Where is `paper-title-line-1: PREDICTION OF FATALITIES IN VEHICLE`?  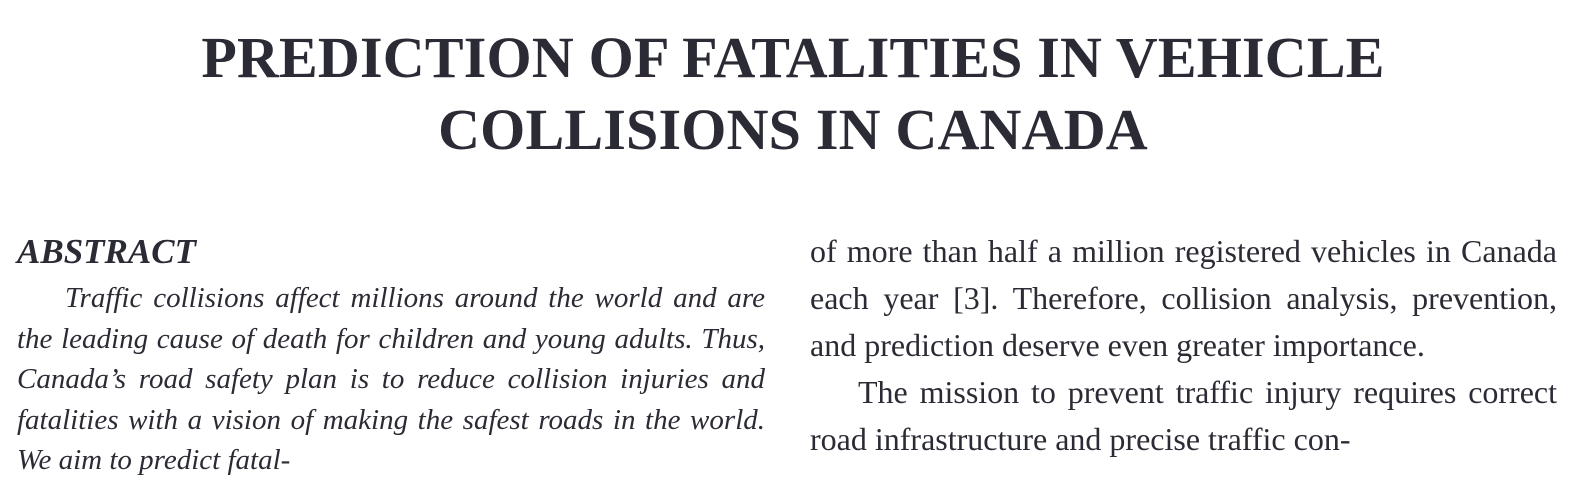
paper-title-line-1: PREDICTION OF FATALITIES IN VEHICLE is located at coordinates (793, 57).